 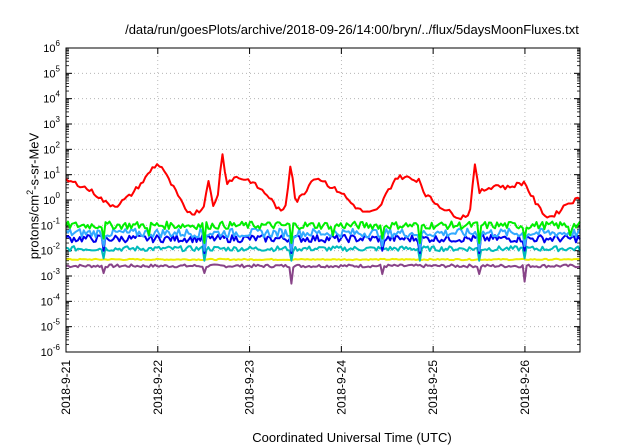 I want to click on x-tick-label: 2018-9-24, so click(x=341, y=387).